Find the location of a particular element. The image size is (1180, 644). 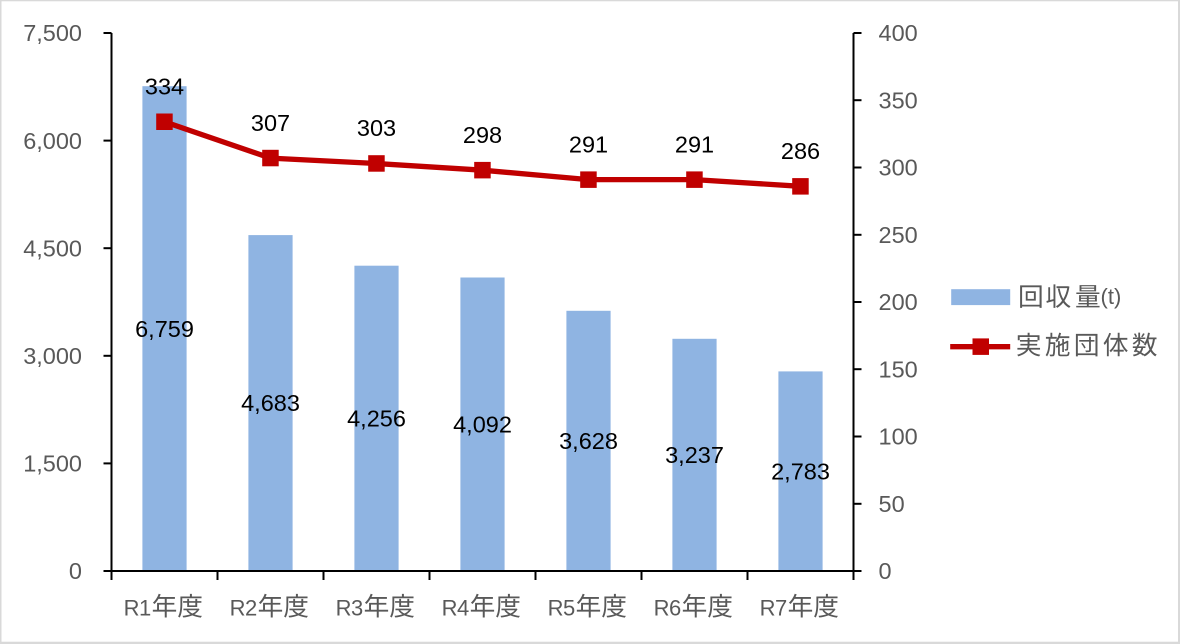

svg-text: 4,500 is located at coordinates (52, 248).